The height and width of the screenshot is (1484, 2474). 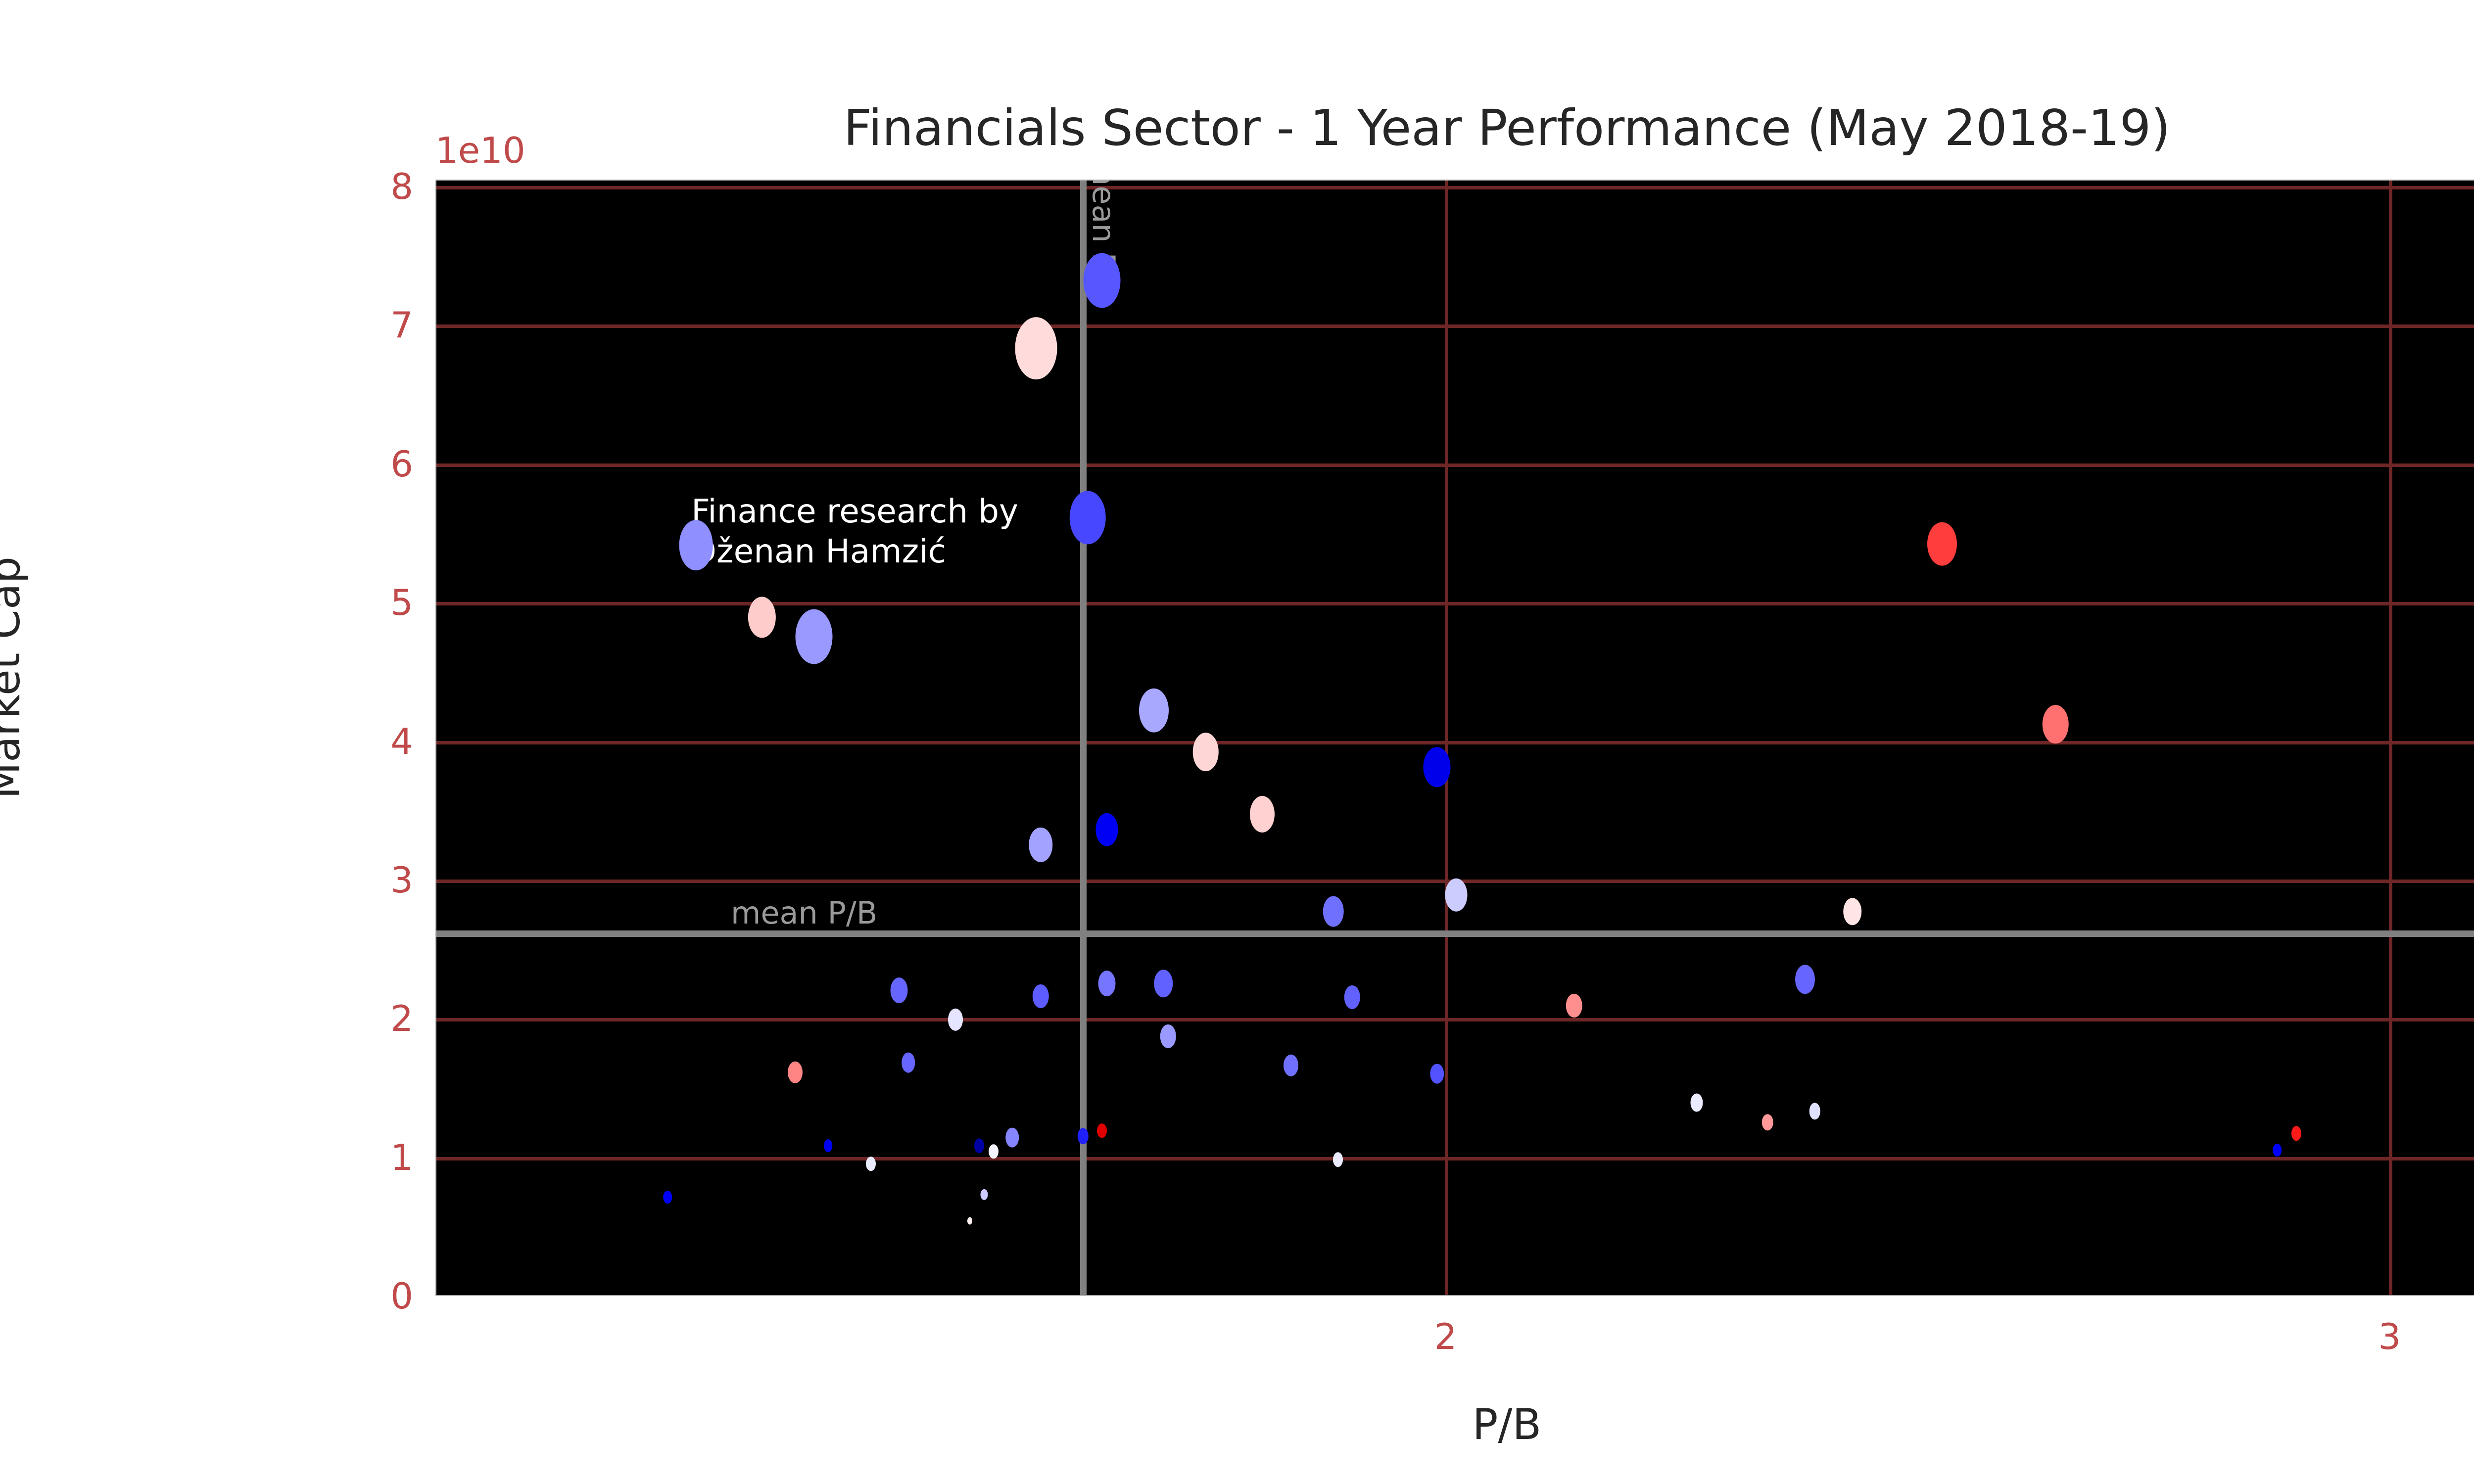 What do you see at coordinates (1455, 933) in the screenshot?
I see `mean-pb-reference-line` at bounding box center [1455, 933].